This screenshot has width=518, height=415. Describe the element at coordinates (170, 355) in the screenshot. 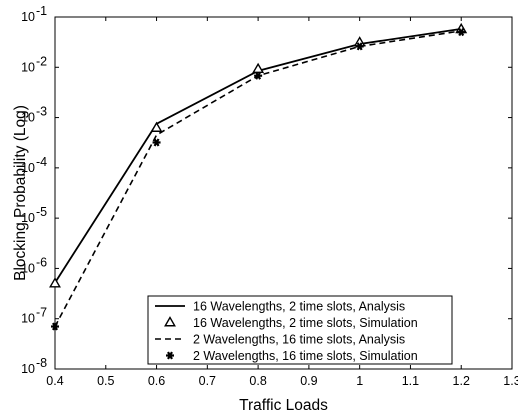

I see `legend-swatch-star` at that location.